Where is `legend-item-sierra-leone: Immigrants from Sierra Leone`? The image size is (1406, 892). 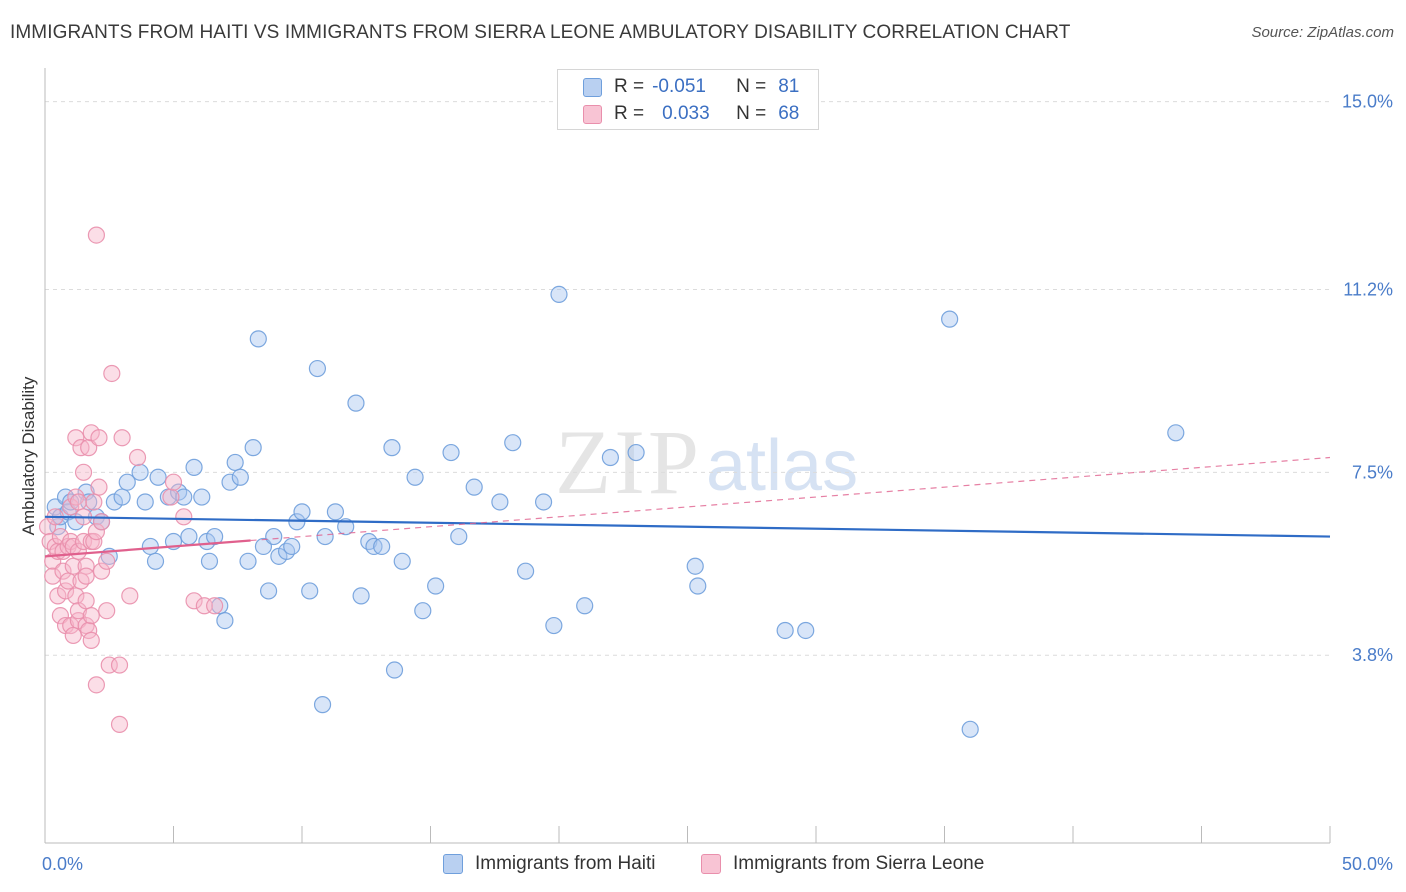 legend-item-sierra-leone: Immigrants from Sierra Leone is located at coordinates (842, 864).